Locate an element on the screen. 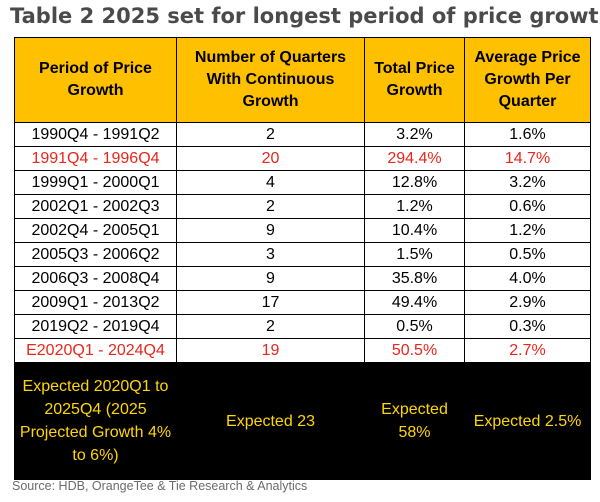  cell-period: 1999Q1 - 2000Q1 is located at coordinates (95, 182).